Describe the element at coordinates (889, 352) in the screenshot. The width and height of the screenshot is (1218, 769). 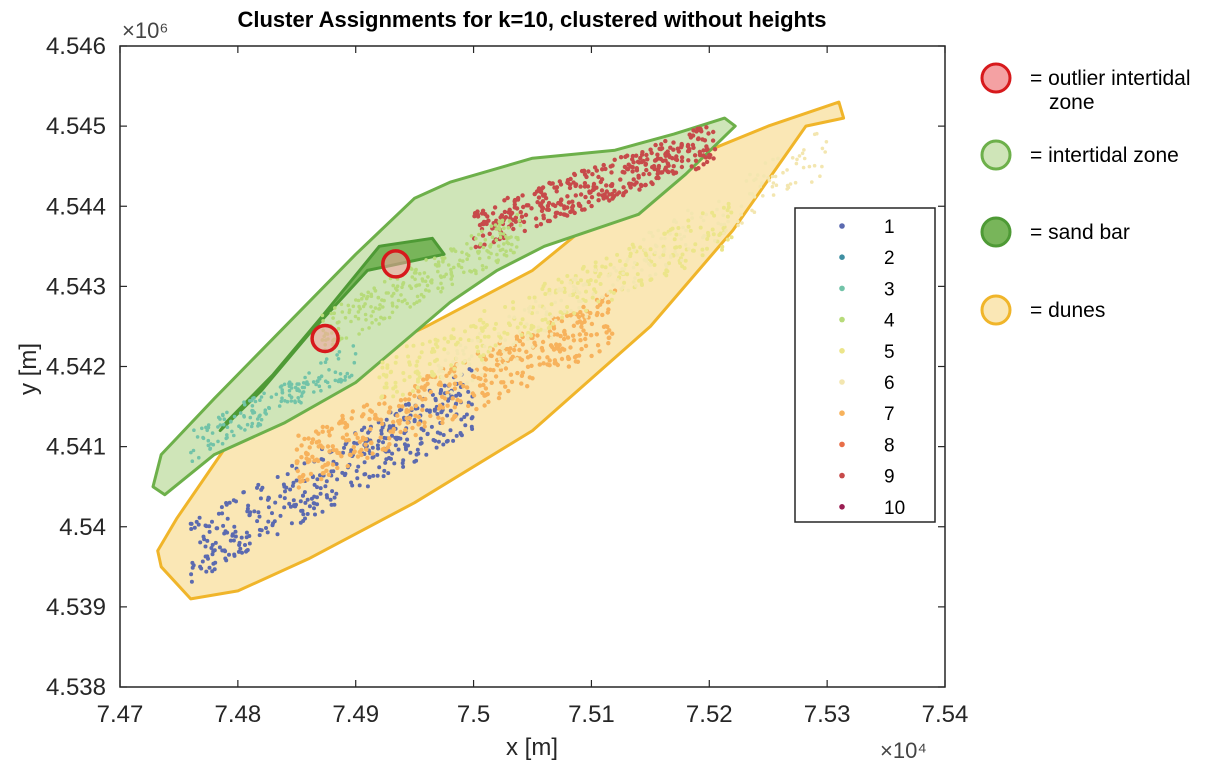
I see `legend-label-5: 5` at that location.